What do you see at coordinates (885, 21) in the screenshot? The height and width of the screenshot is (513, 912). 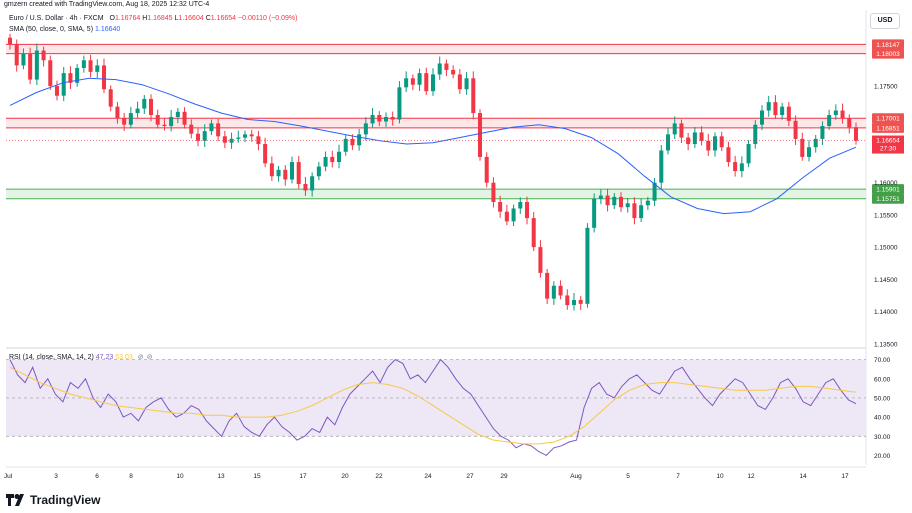 I see `currency-button: USD` at bounding box center [885, 21].